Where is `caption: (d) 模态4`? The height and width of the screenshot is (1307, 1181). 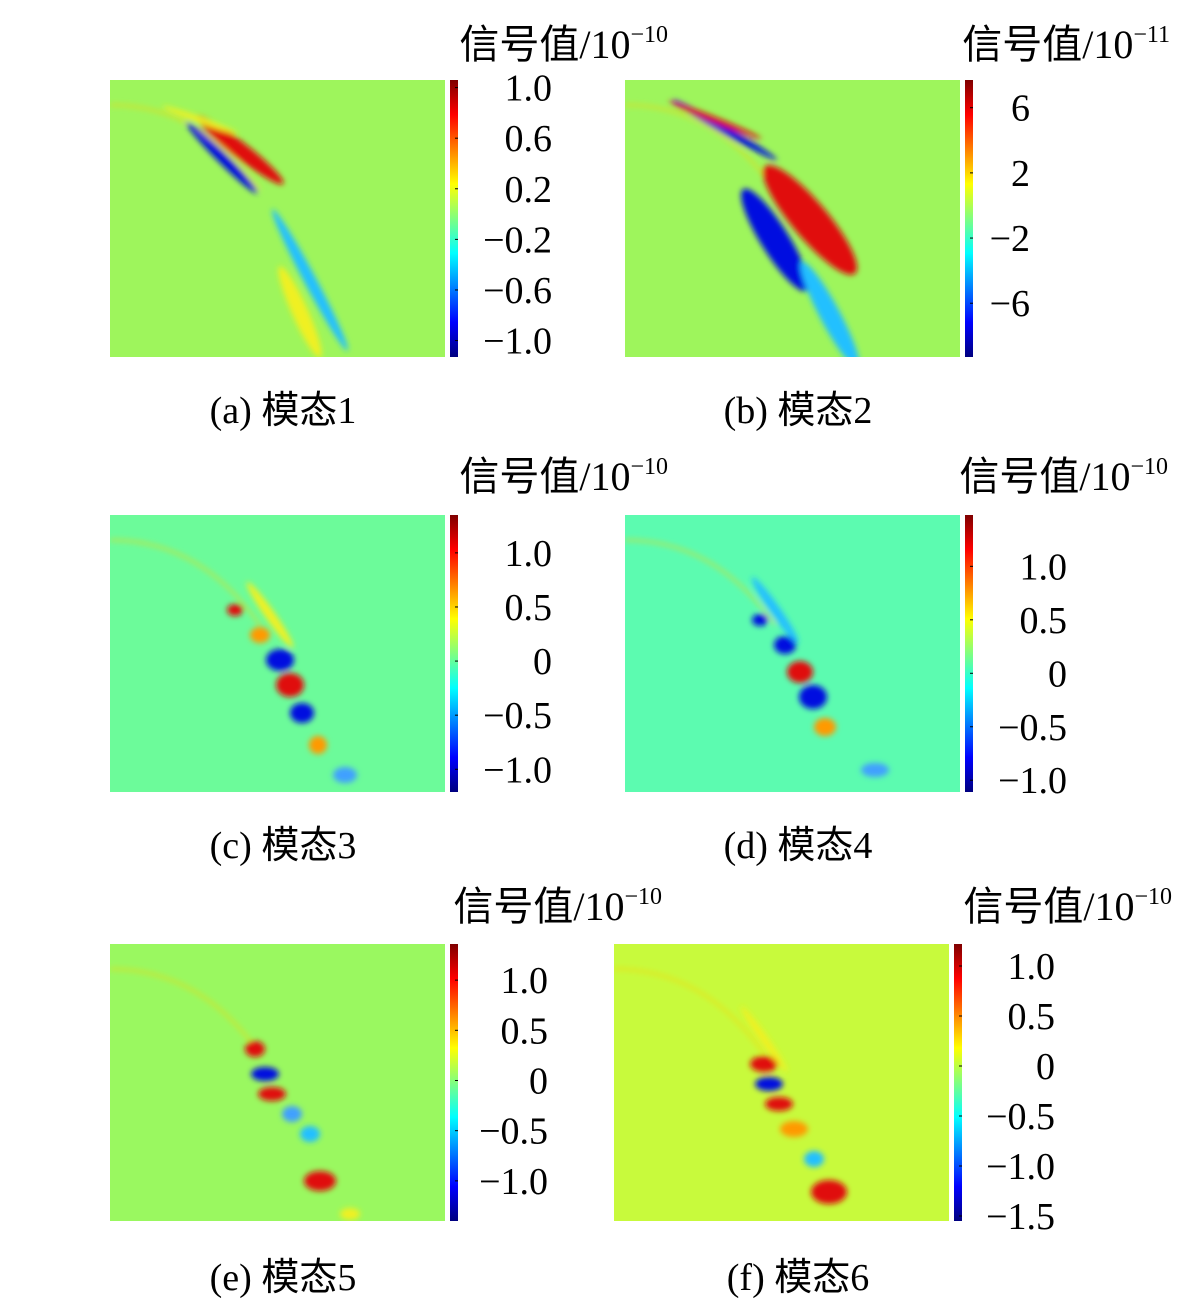 caption: (d) 模态4 is located at coordinates (798, 846).